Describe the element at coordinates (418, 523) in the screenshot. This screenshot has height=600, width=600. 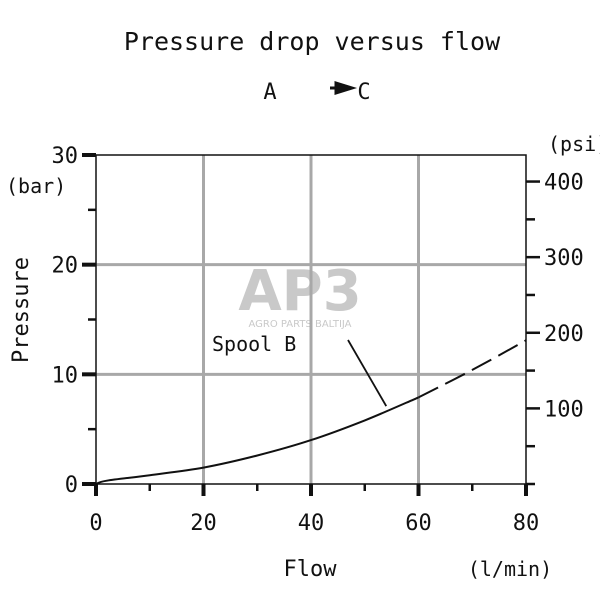
I see `x-tick-label-60: 60` at that location.